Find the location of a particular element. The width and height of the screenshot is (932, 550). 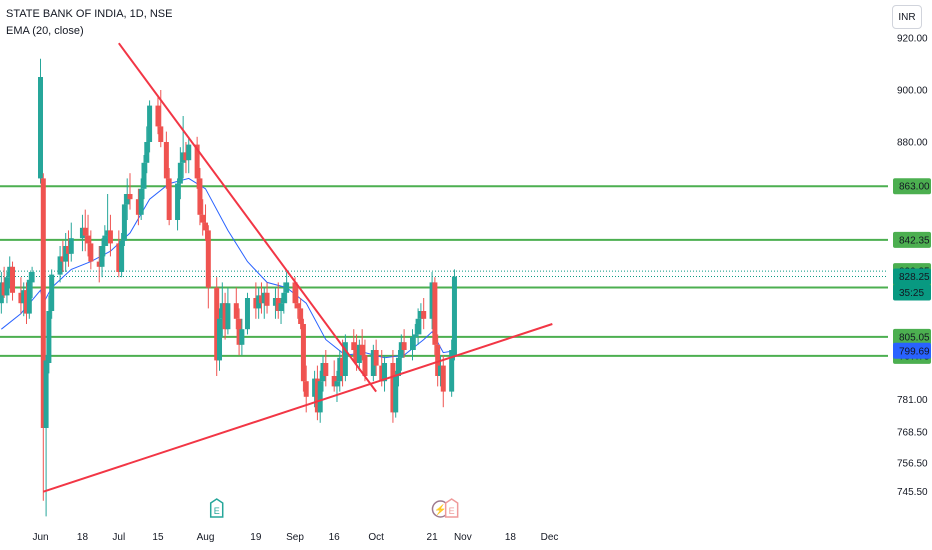

symbol-title: STATE BANK OF INDIA, 1D, NSE is located at coordinates (89, 14).